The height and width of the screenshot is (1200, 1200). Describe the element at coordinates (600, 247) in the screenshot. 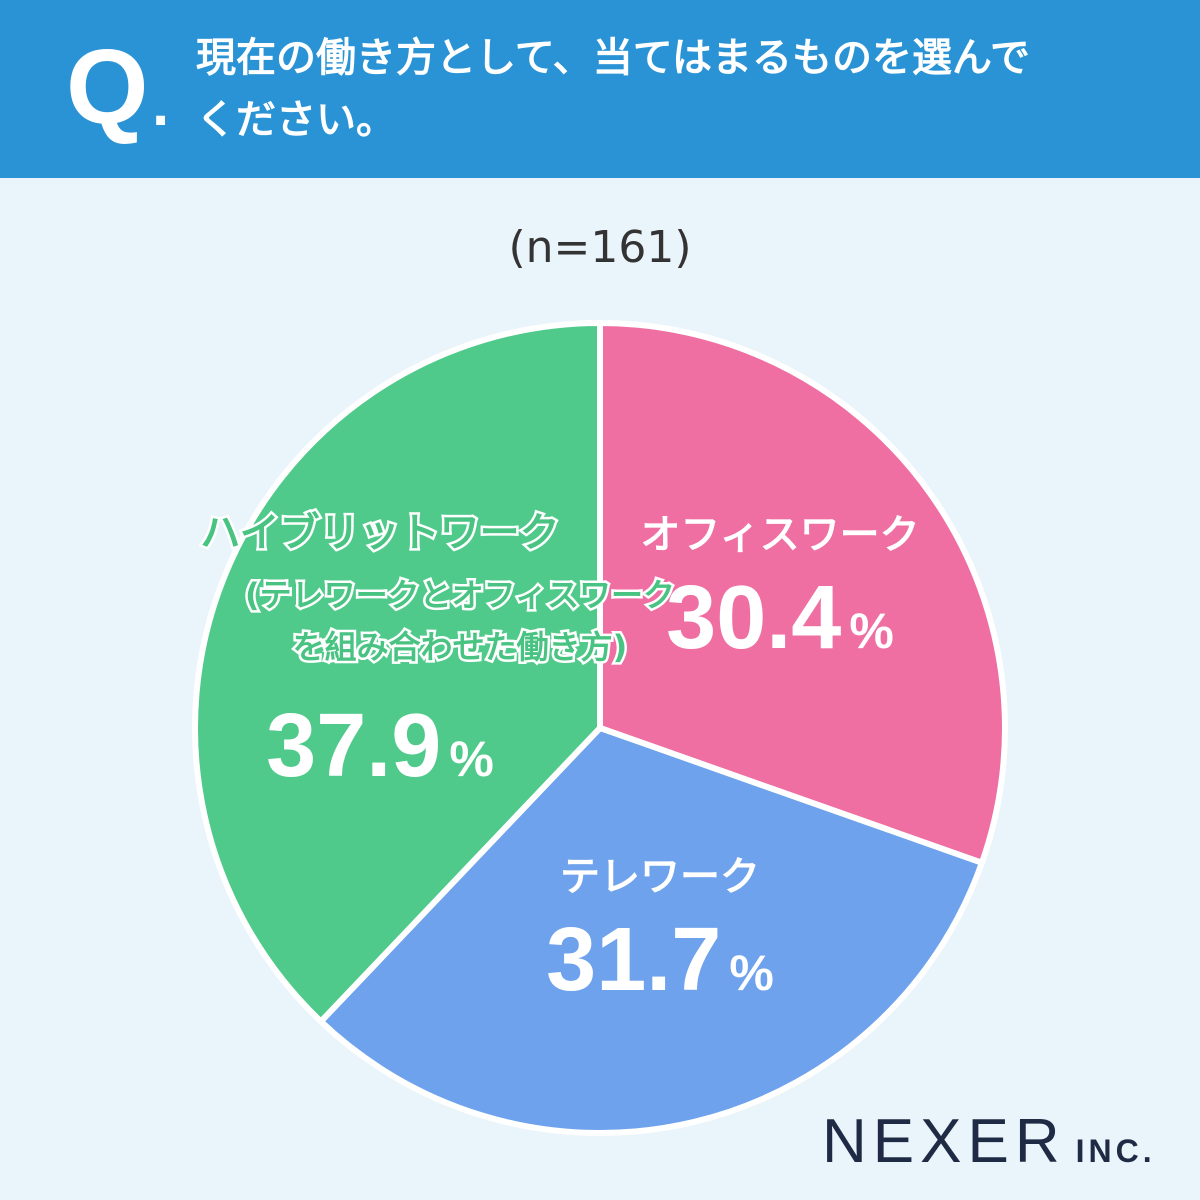

I see `sample-size: (n=161)` at that location.